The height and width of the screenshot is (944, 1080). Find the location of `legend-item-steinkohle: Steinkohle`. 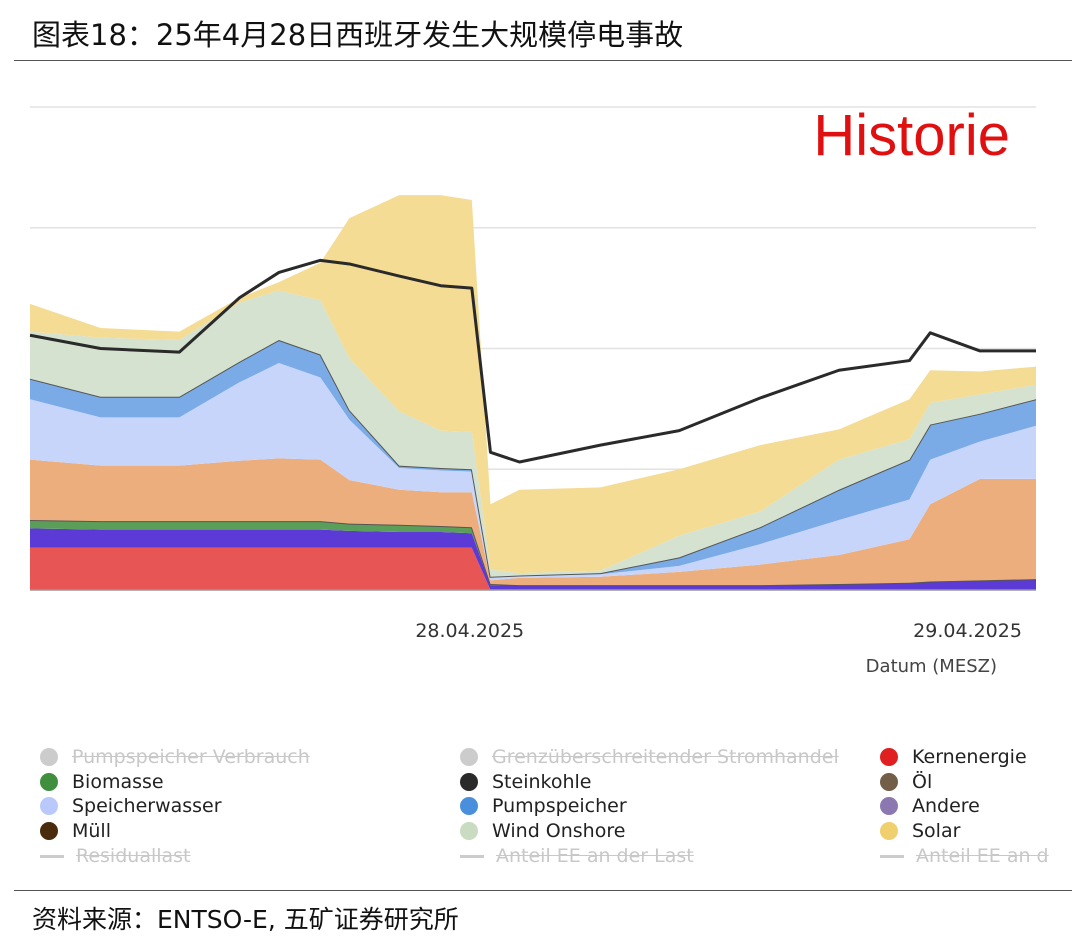

legend-item-steinkohle: Steinkohle is located at coordinates (525, 782).